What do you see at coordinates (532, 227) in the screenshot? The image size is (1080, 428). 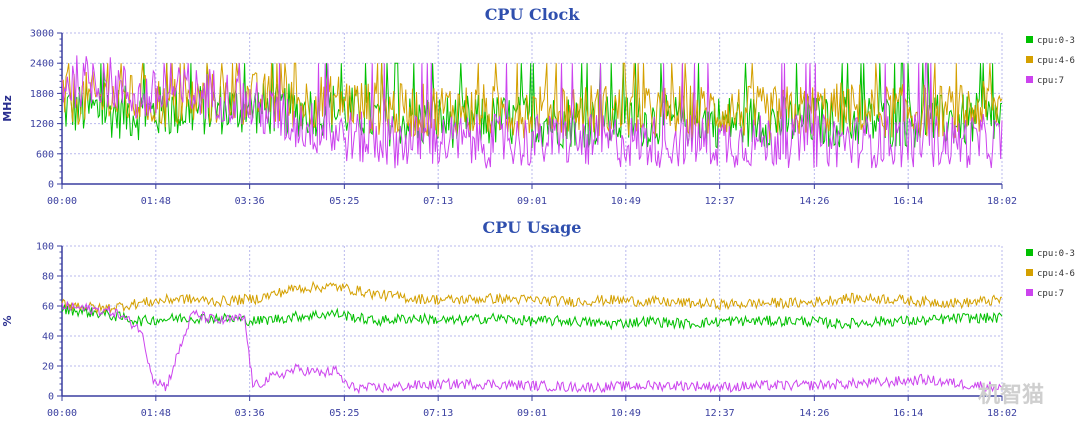 I see `chart-title: CPU Usage` at bounding box center [532, 227].